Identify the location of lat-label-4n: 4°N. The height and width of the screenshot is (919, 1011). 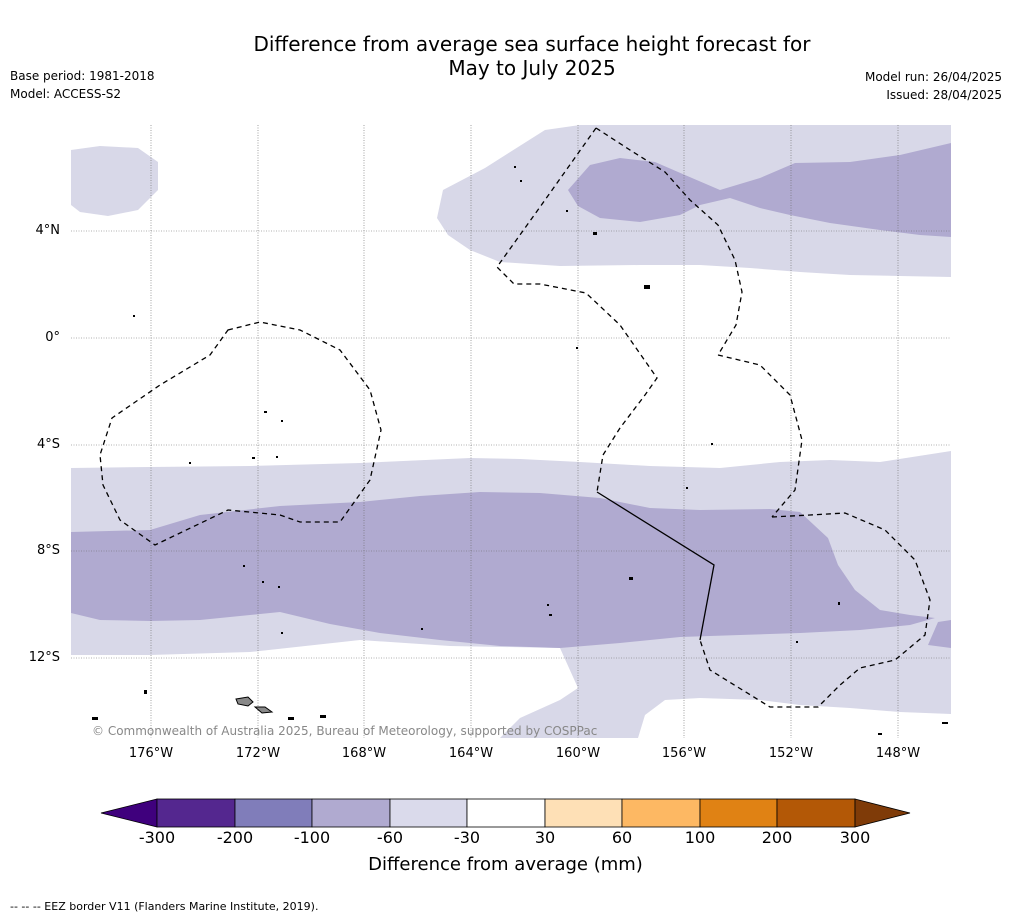
(48, 230).